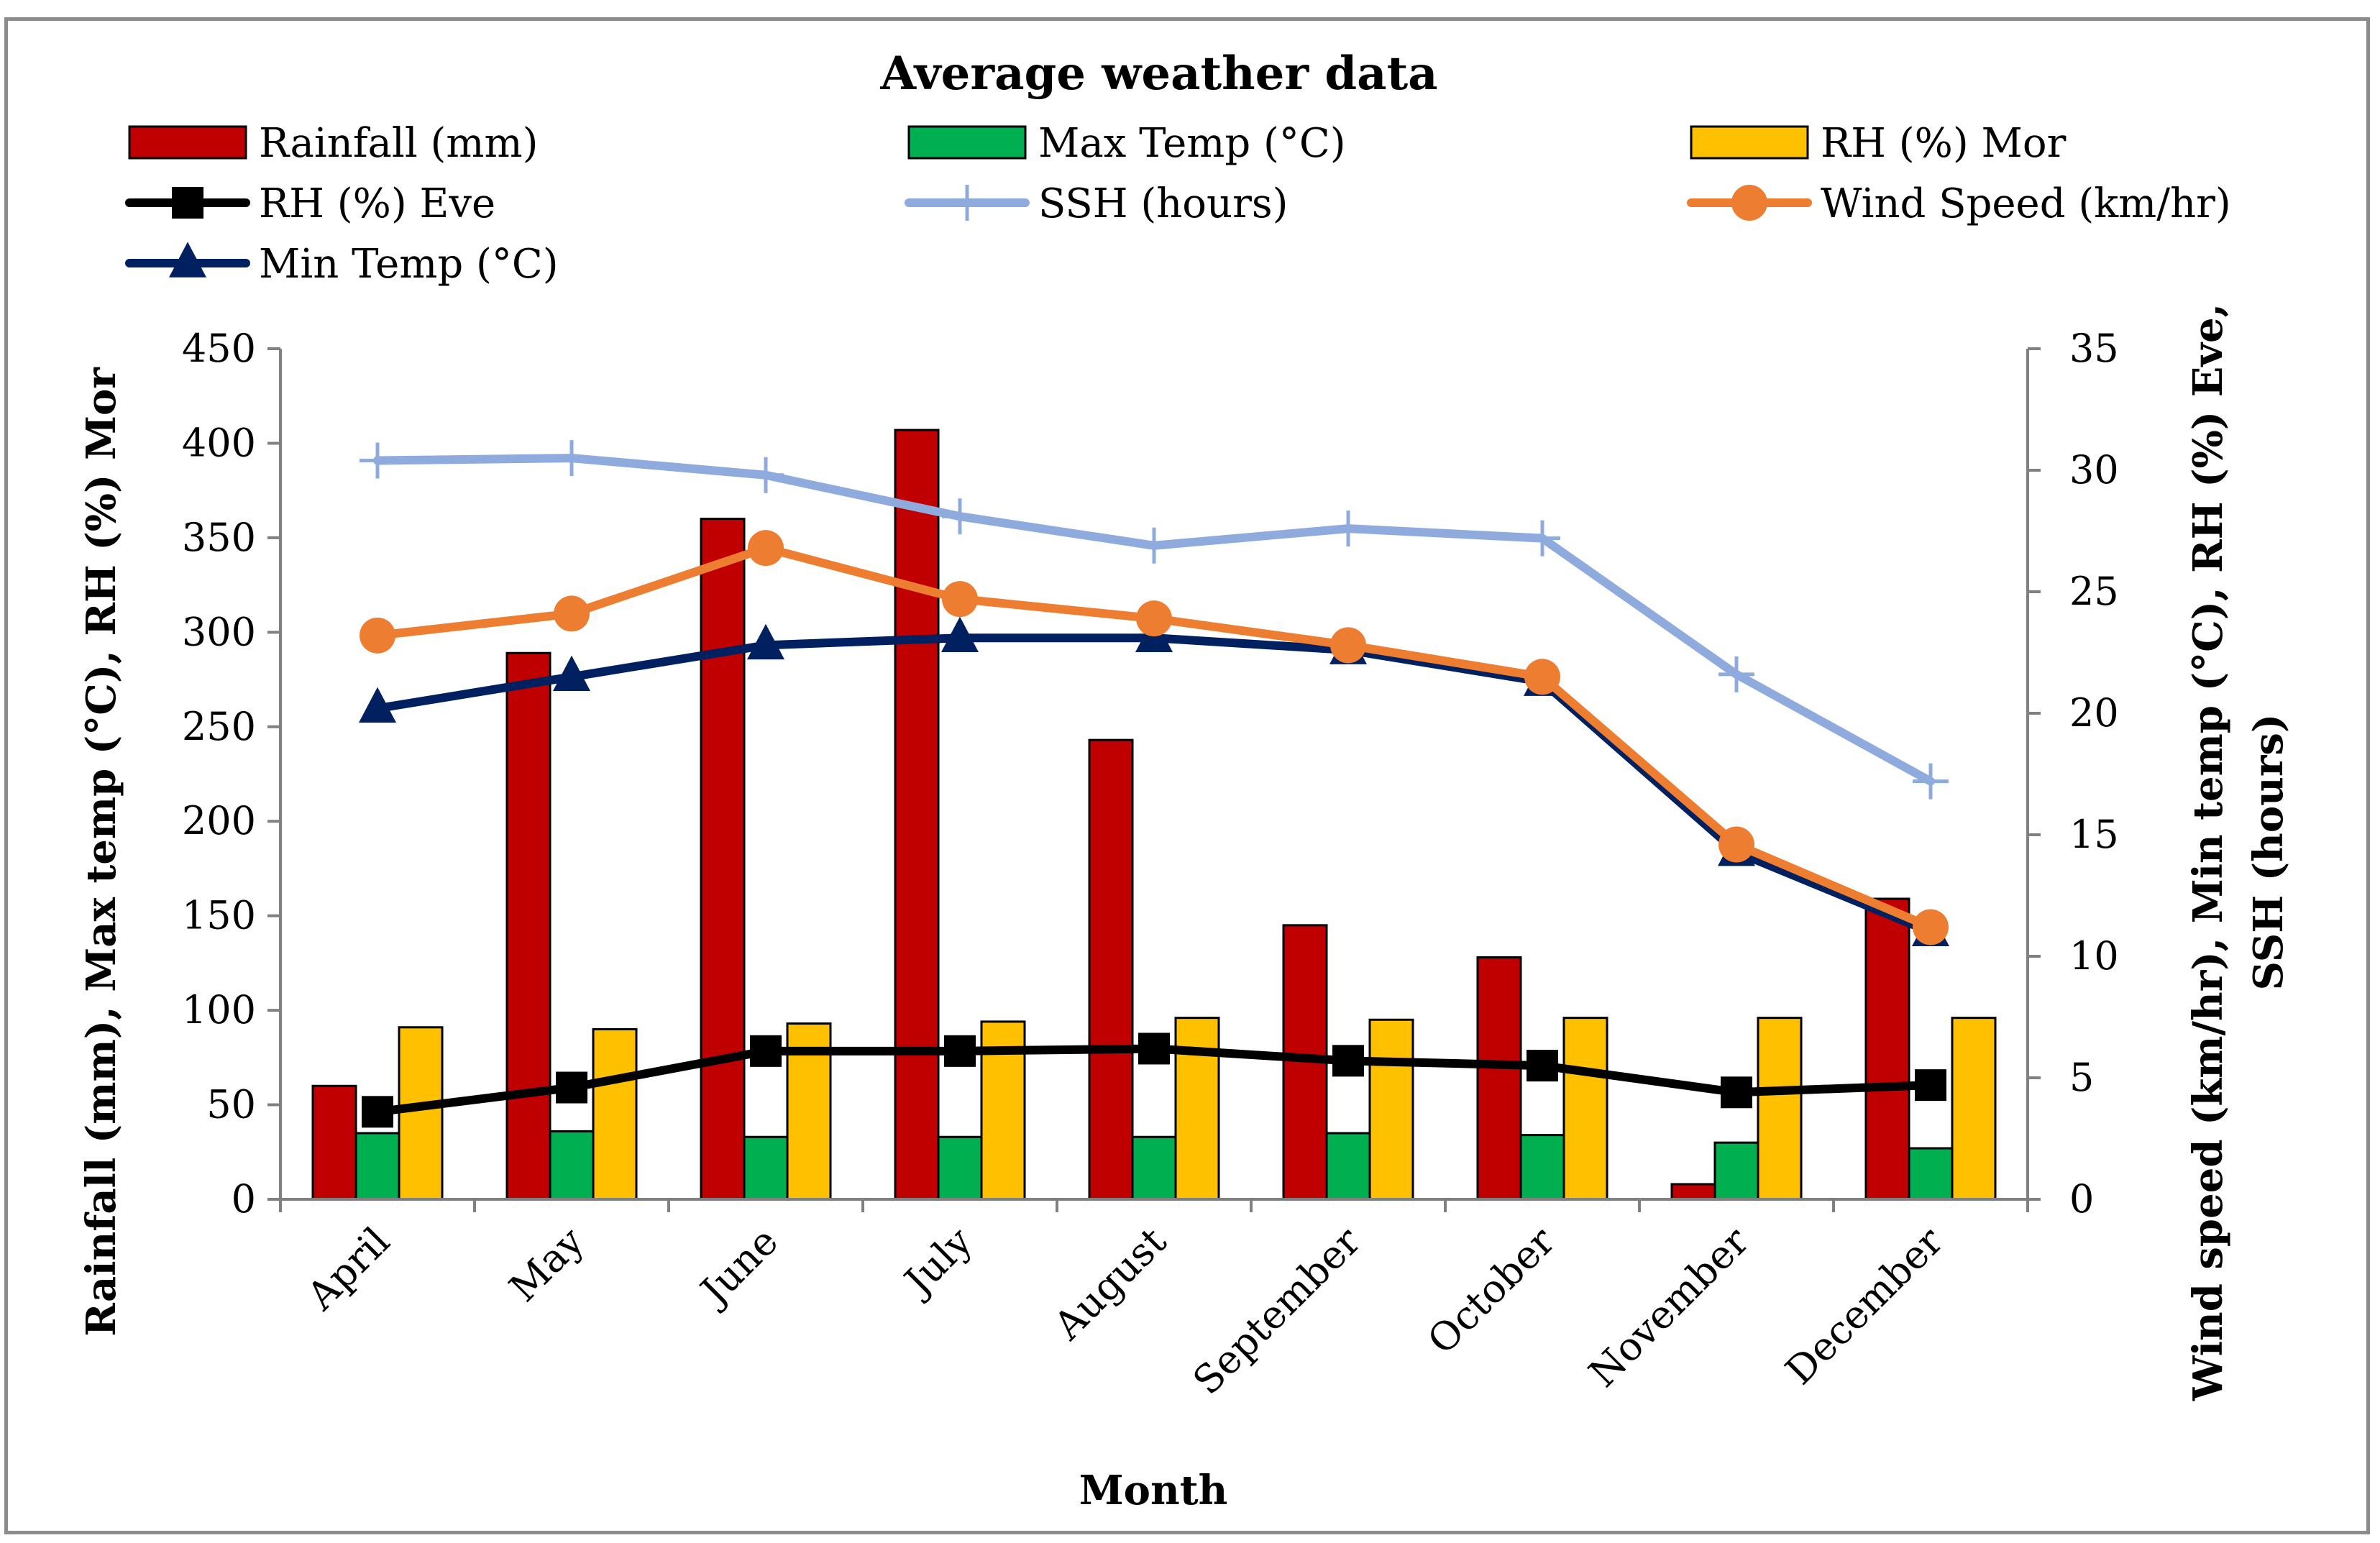 Image resolution: width=2380 pixels, height=1543 pixels. Describe the element at coordinates (2094, 834) in the screenshot. I see `right-tick-label: 15` at that location.